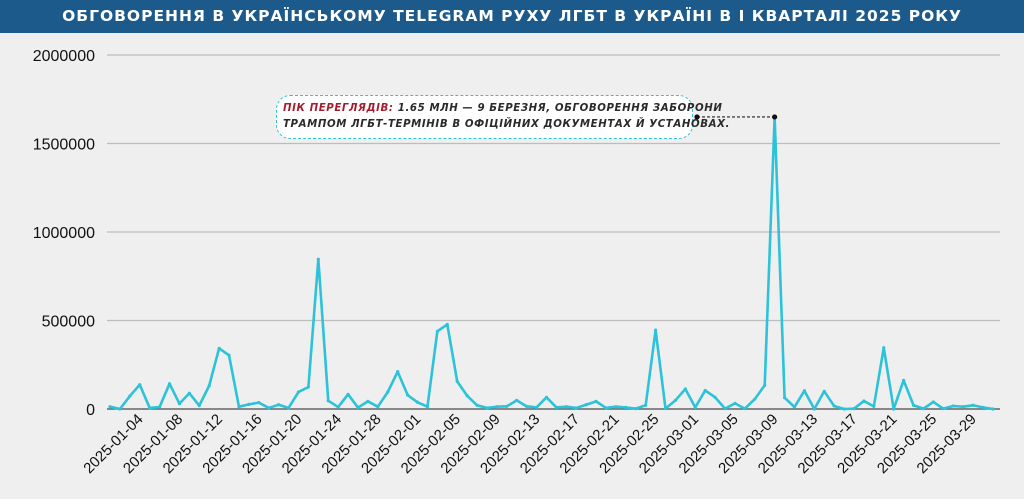  What do you see at coordinates (338, 108) in the screenshot?
I see `annotation-highlight: ПІК ПЕРЕГЛЯДІВ:` at bounding box center [338, 108].